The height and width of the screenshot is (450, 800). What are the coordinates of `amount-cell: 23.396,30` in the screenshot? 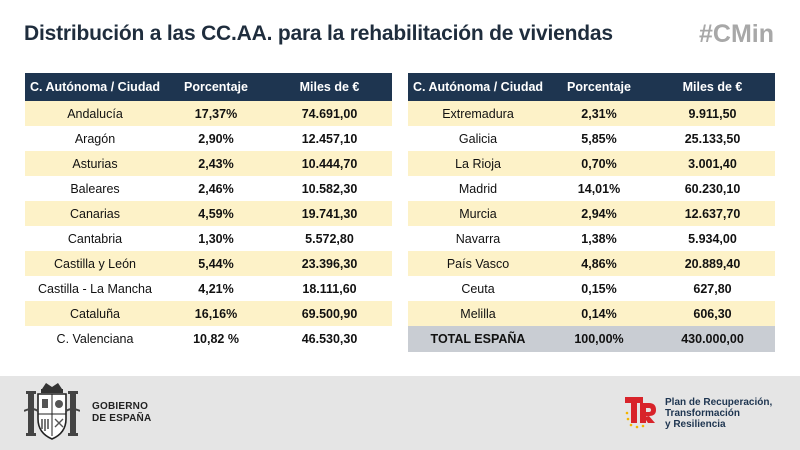 It's located at (329, 263).